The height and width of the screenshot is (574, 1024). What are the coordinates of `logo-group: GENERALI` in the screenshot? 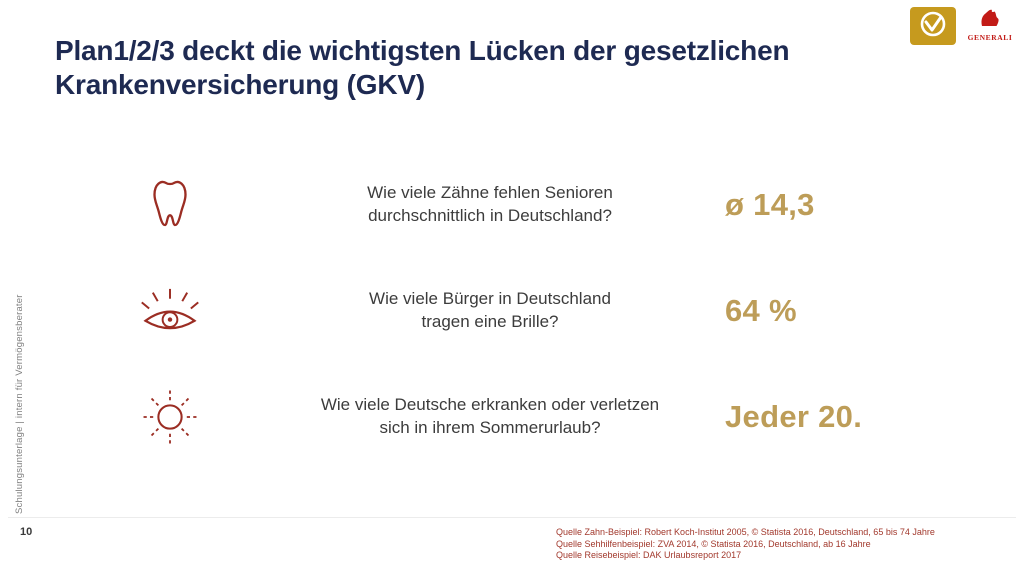 It's located at (962, 26).